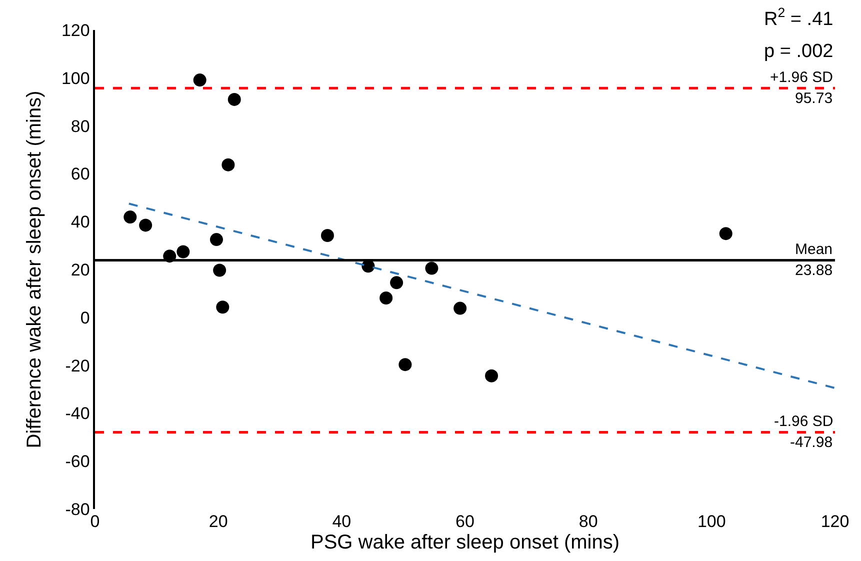 The image size is (861, 561). Describe the element at coordinates (802, 88) in the screenshot. I see `ref-line-label: +1.96 SD 95.73` at that location.